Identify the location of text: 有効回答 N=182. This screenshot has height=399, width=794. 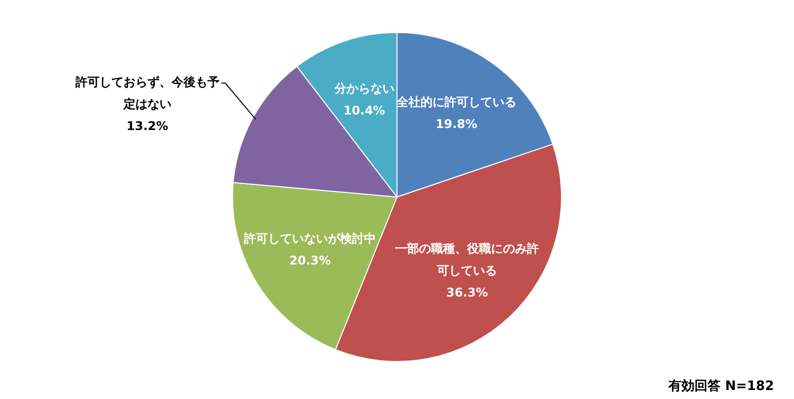
(721, 386).